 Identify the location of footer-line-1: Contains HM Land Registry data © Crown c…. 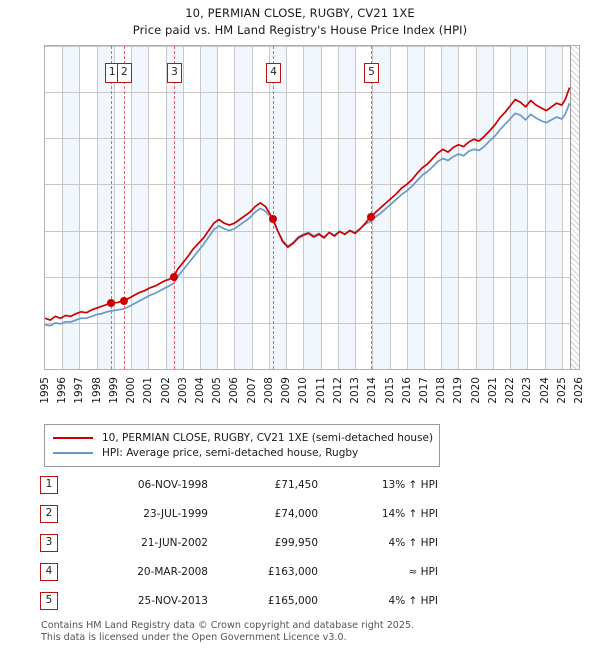
(228, 625).